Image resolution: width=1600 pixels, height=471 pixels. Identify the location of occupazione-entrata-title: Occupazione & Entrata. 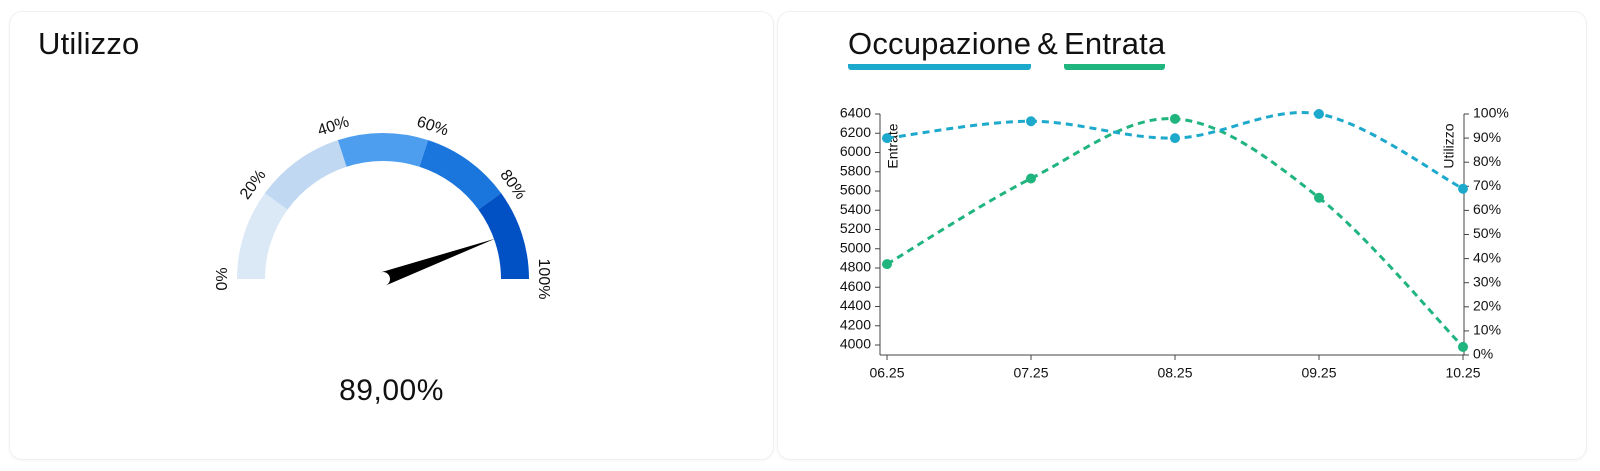
(1007, 48).